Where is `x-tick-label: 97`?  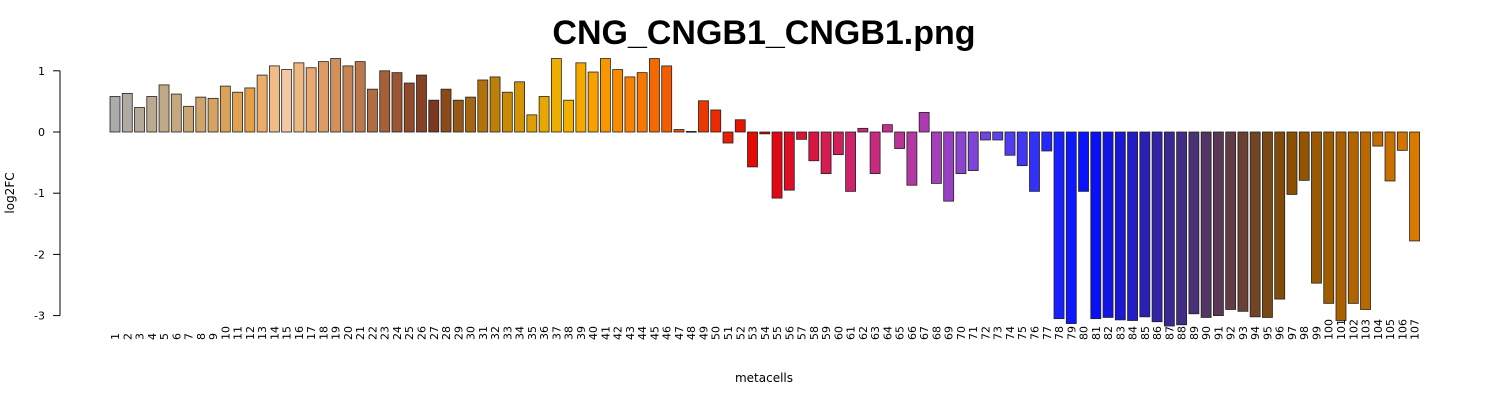 x-tick-label: 97 is located at coordinates (1292, 333).